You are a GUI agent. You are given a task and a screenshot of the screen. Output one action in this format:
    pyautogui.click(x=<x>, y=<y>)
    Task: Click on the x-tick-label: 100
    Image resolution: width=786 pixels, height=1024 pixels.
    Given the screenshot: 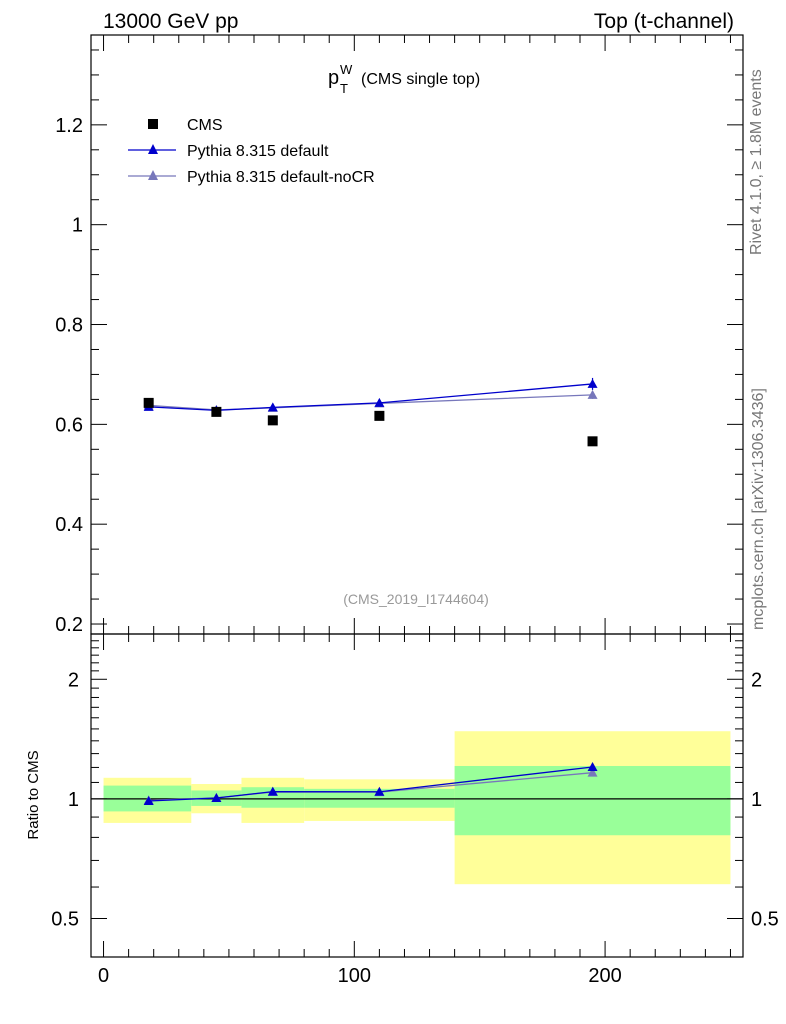 What is the action you would take?
    pyautogui.click(x=354, y=976)
    